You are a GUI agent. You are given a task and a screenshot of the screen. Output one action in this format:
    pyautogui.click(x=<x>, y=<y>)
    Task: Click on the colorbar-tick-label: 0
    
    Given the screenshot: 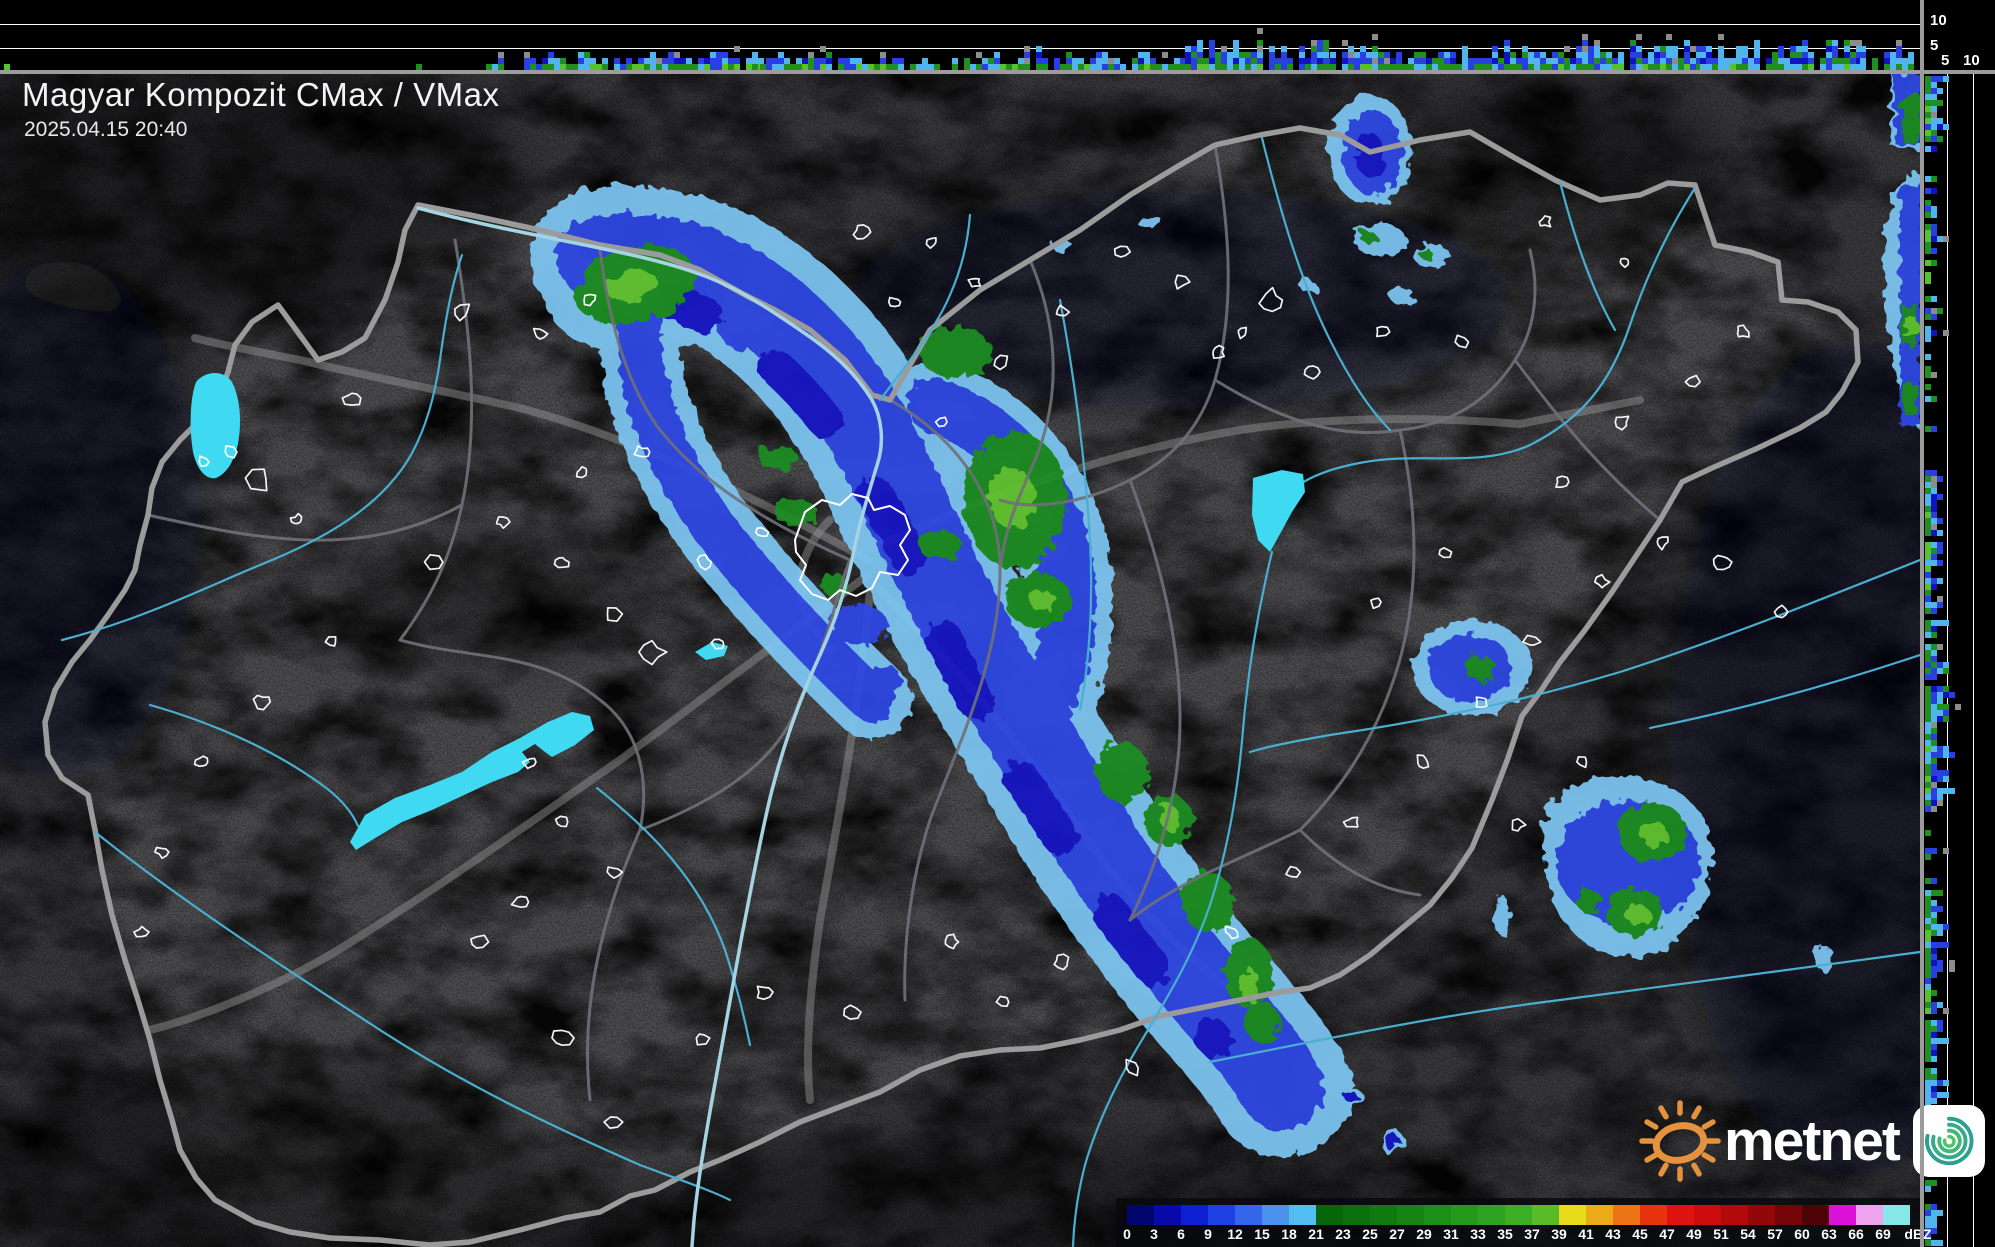 What is the action you would take?
    pyautogui.click(x=1127, y=1234)
    